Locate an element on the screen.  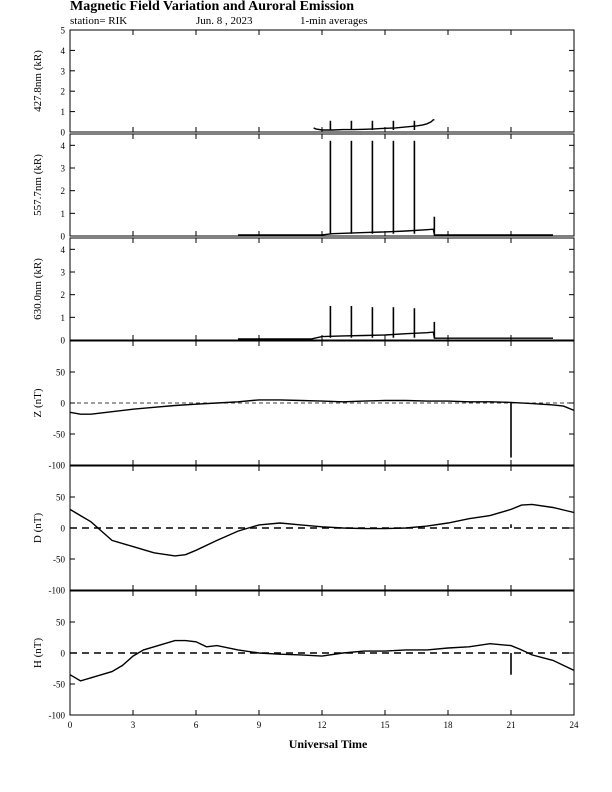
y-axis-label: D (nT) is located at coordinates (38, 528).